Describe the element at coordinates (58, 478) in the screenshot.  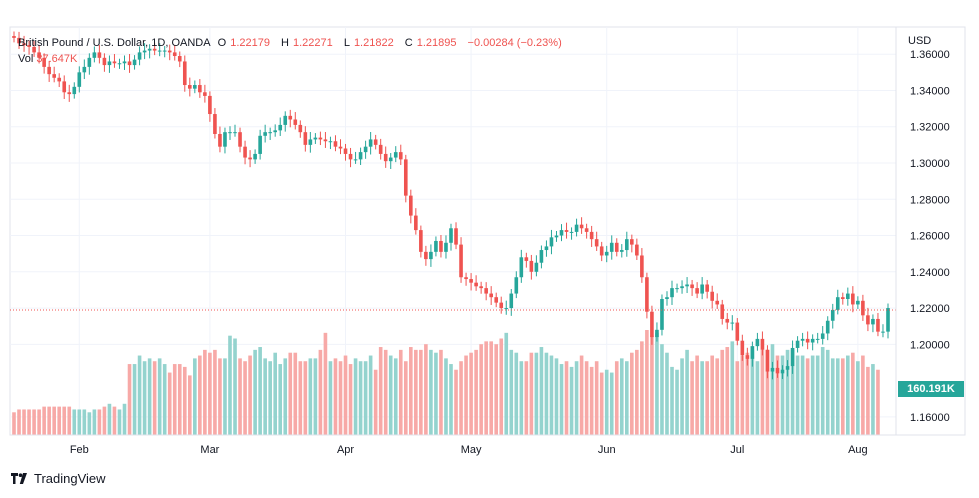
I see `tradingview-brand: TradingView` at that location.